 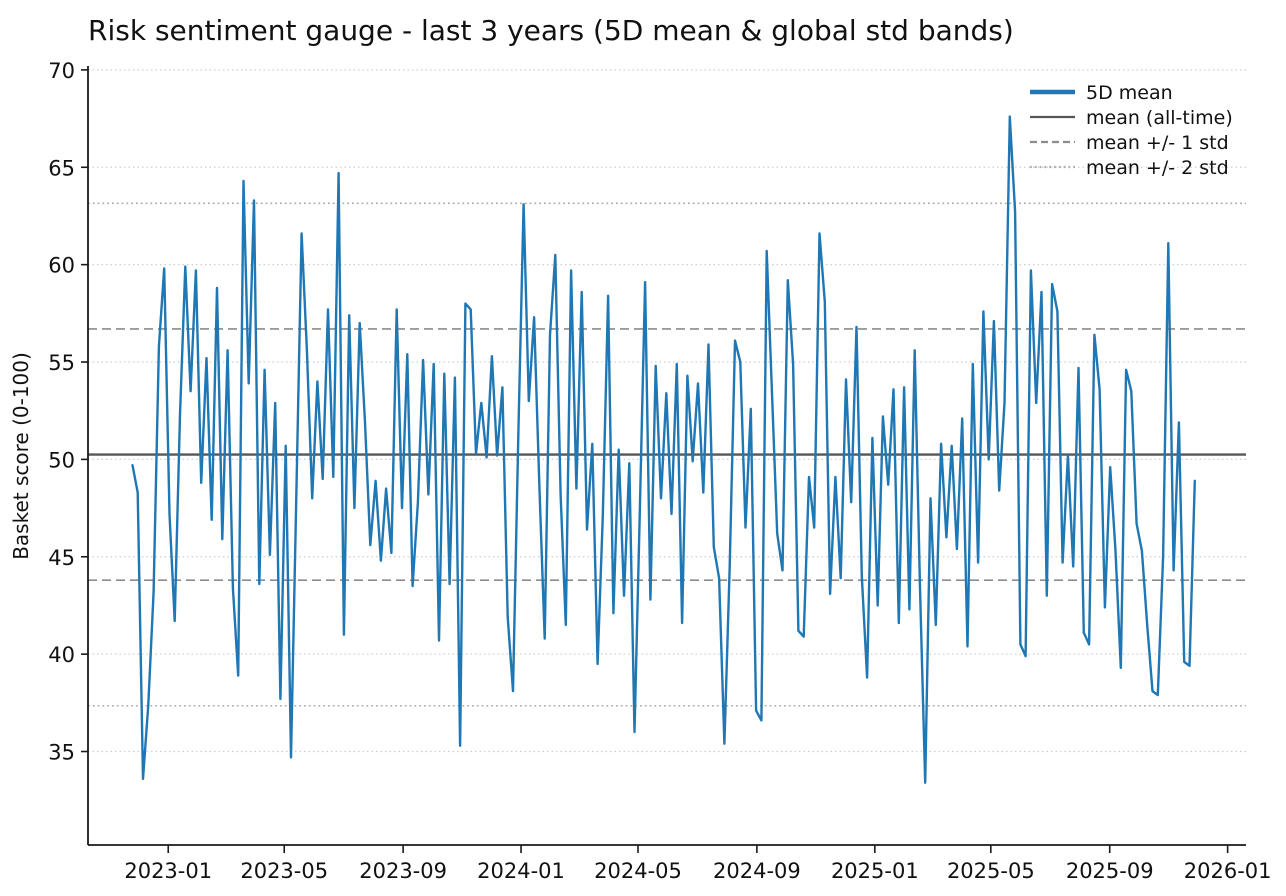 I want to click on legend-label-mean-all-time: mean (all-time), so click(x=1159, y=118).